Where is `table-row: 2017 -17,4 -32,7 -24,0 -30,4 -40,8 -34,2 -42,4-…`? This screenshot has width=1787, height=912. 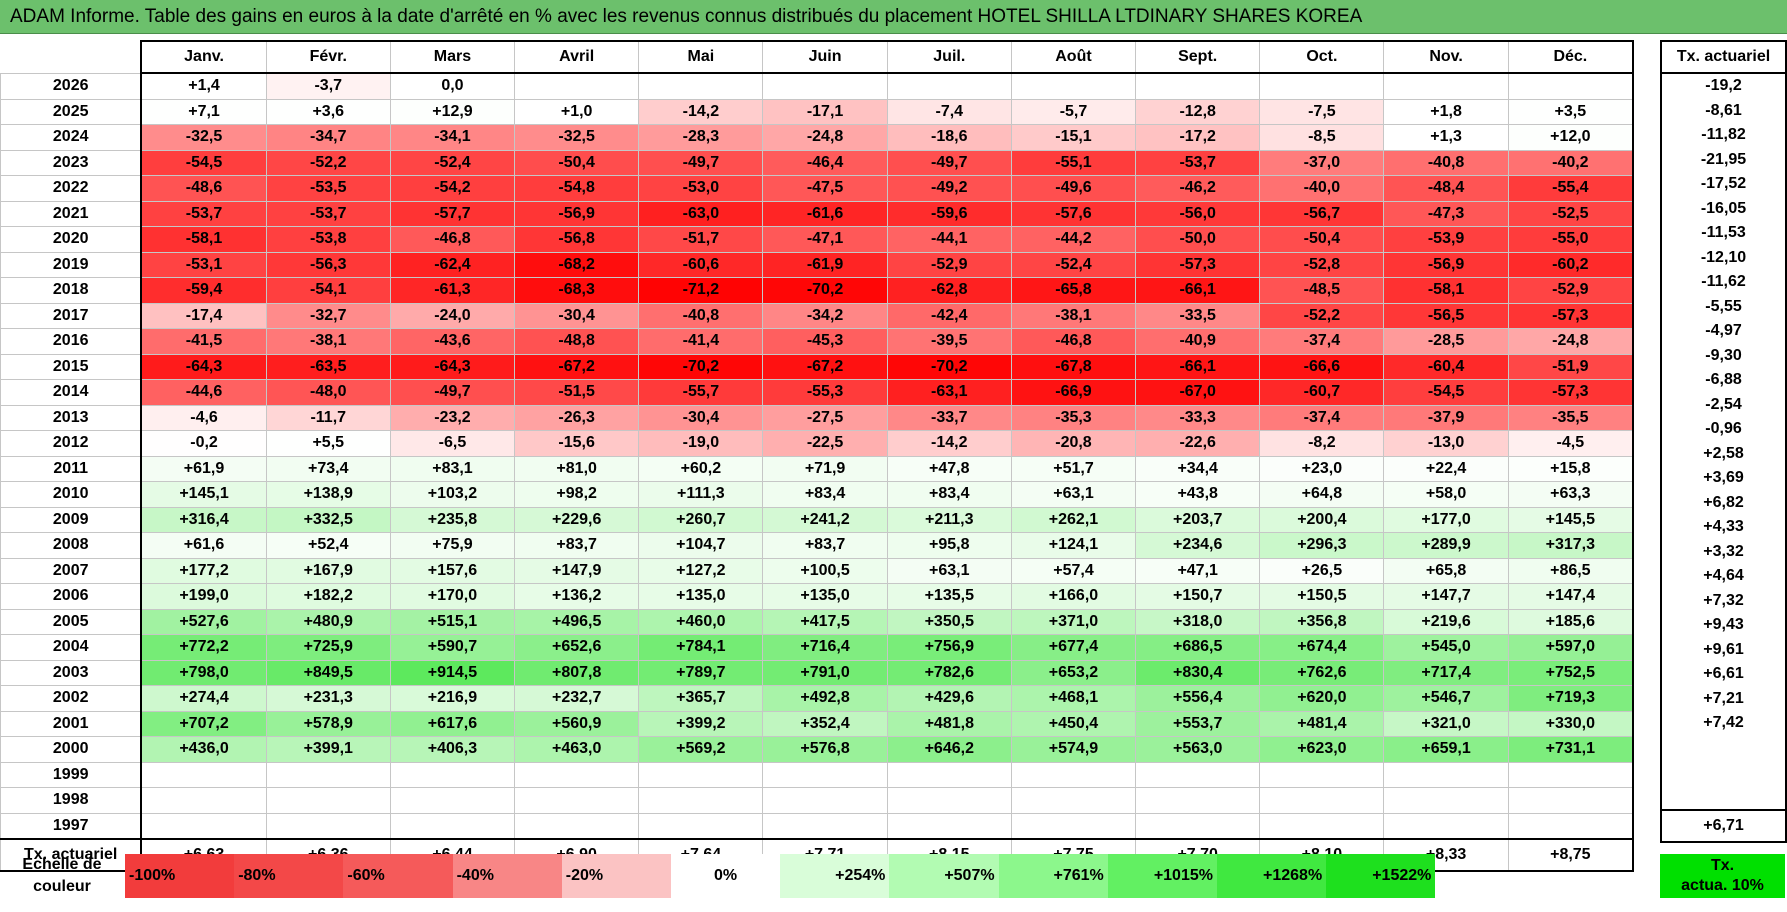 table-row: 2017 -17,4 -32,7 -24,0 -30,4 -40,8 -34,2 -42,4-… is located at coordinates (817, 315).